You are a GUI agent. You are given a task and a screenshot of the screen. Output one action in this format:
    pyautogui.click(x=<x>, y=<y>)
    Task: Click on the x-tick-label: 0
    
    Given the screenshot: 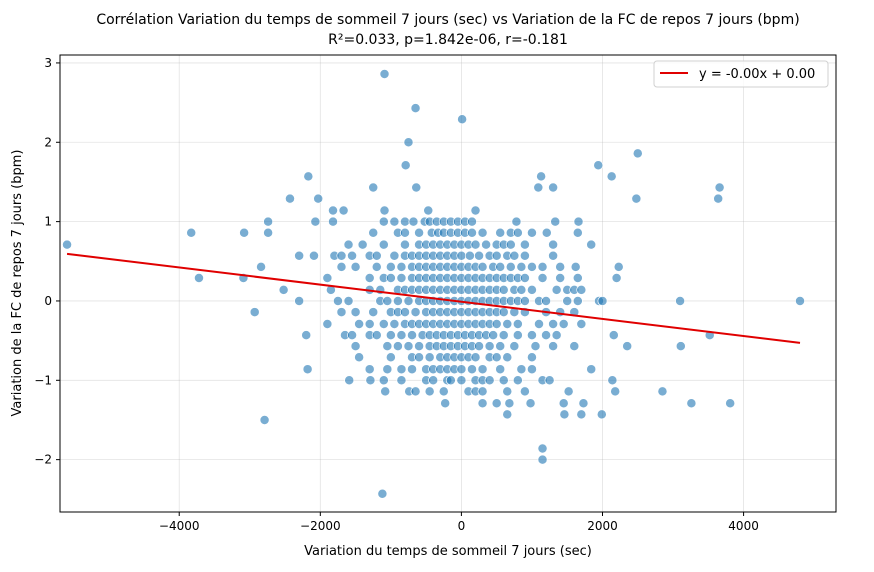 What is the action you would take?
    pyautogui.click(x=462, y=526)
    